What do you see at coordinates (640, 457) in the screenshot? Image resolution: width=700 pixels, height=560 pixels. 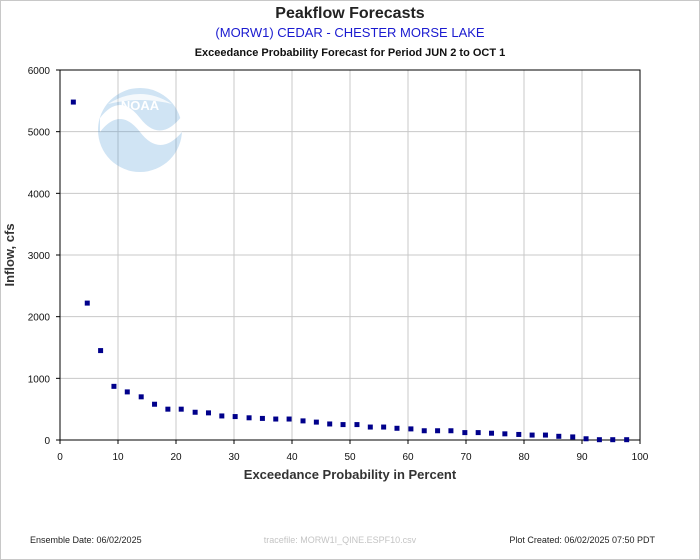 I see `x-tick-label: 100` at bounding box center [640, 457].